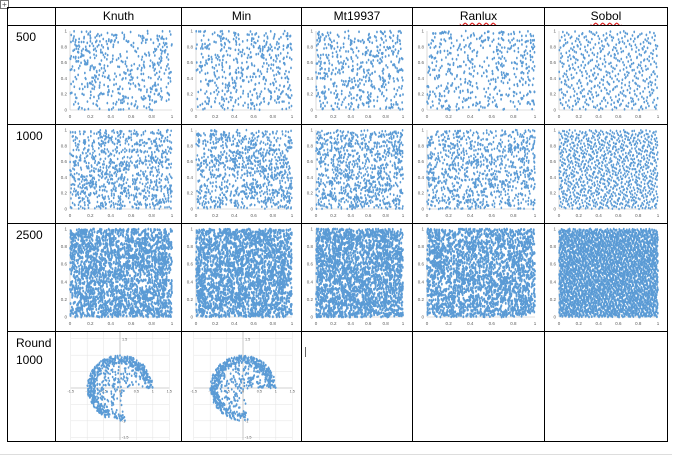 The height and width of the screenshot is (458, 678). Describe the element at coordinates (31, 16) in the screenshot. I see `corner-cell` at that location.